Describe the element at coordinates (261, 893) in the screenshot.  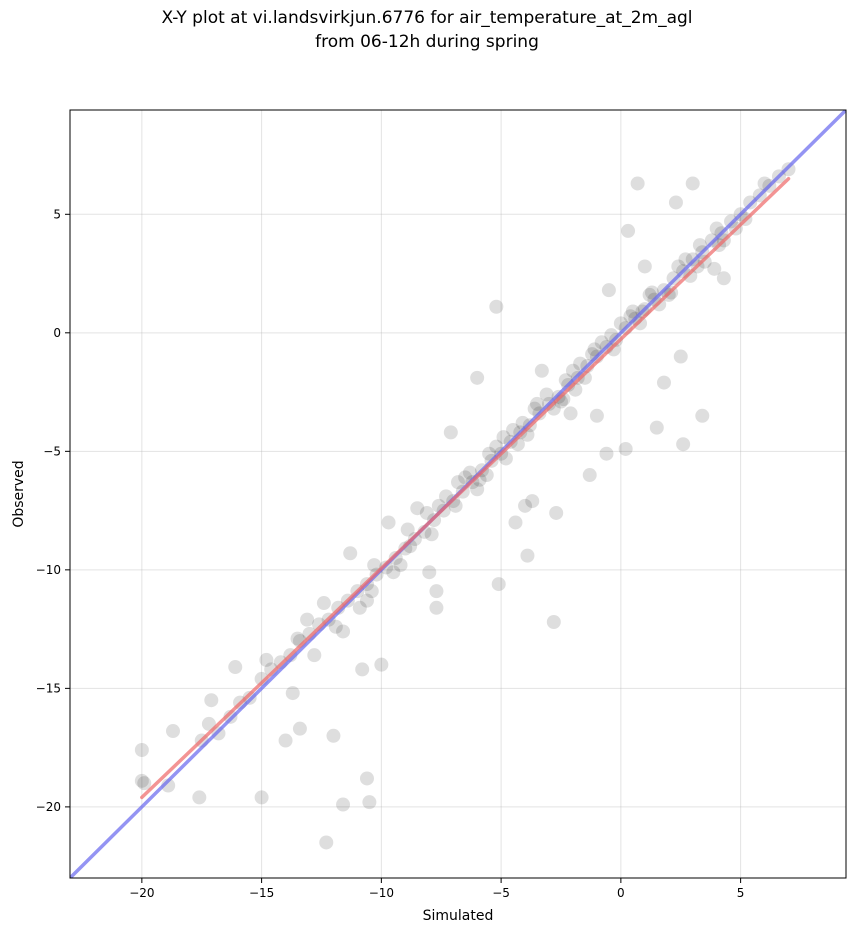
I see `x-tick-label: −15` at that location.